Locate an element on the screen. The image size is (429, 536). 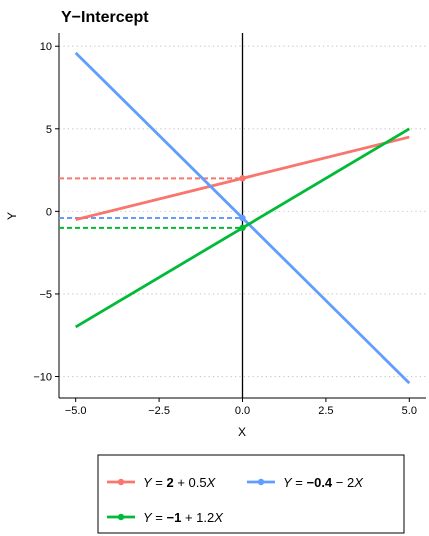
legend-label-part: 2 is located at coordinates (170, 482).